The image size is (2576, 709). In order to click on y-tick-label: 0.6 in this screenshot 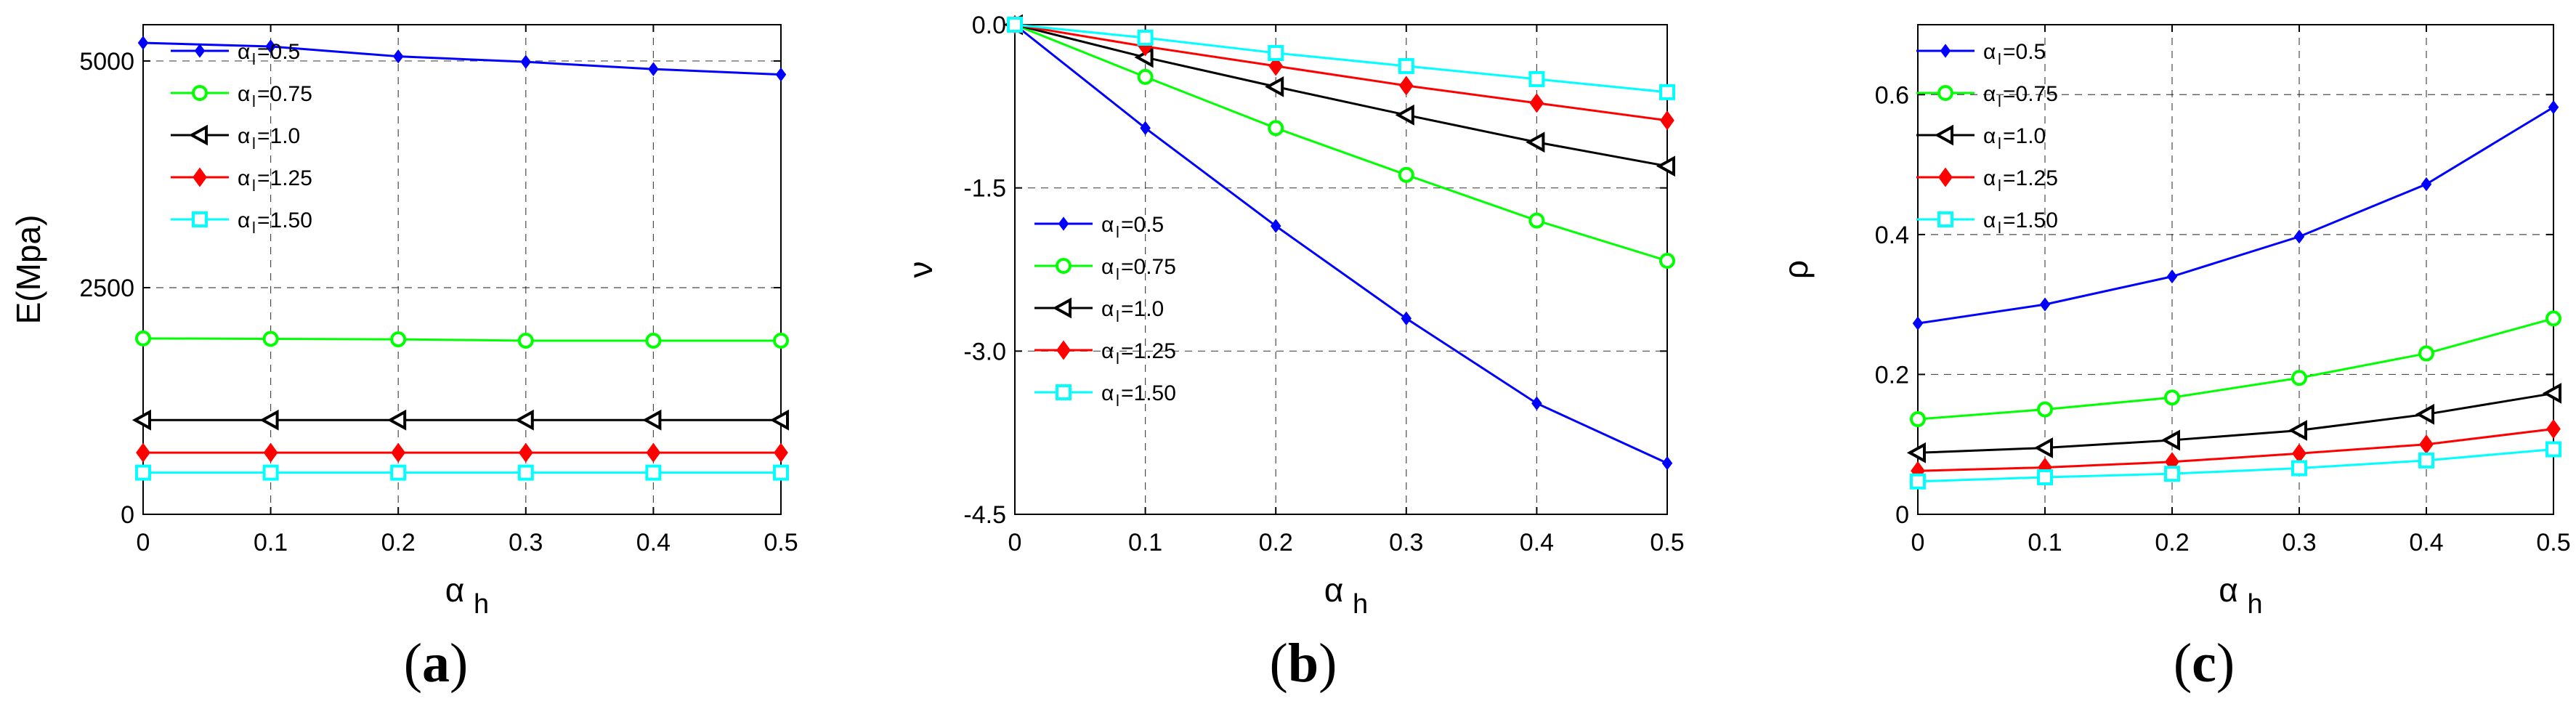, I will do `click(1892, 95)`.